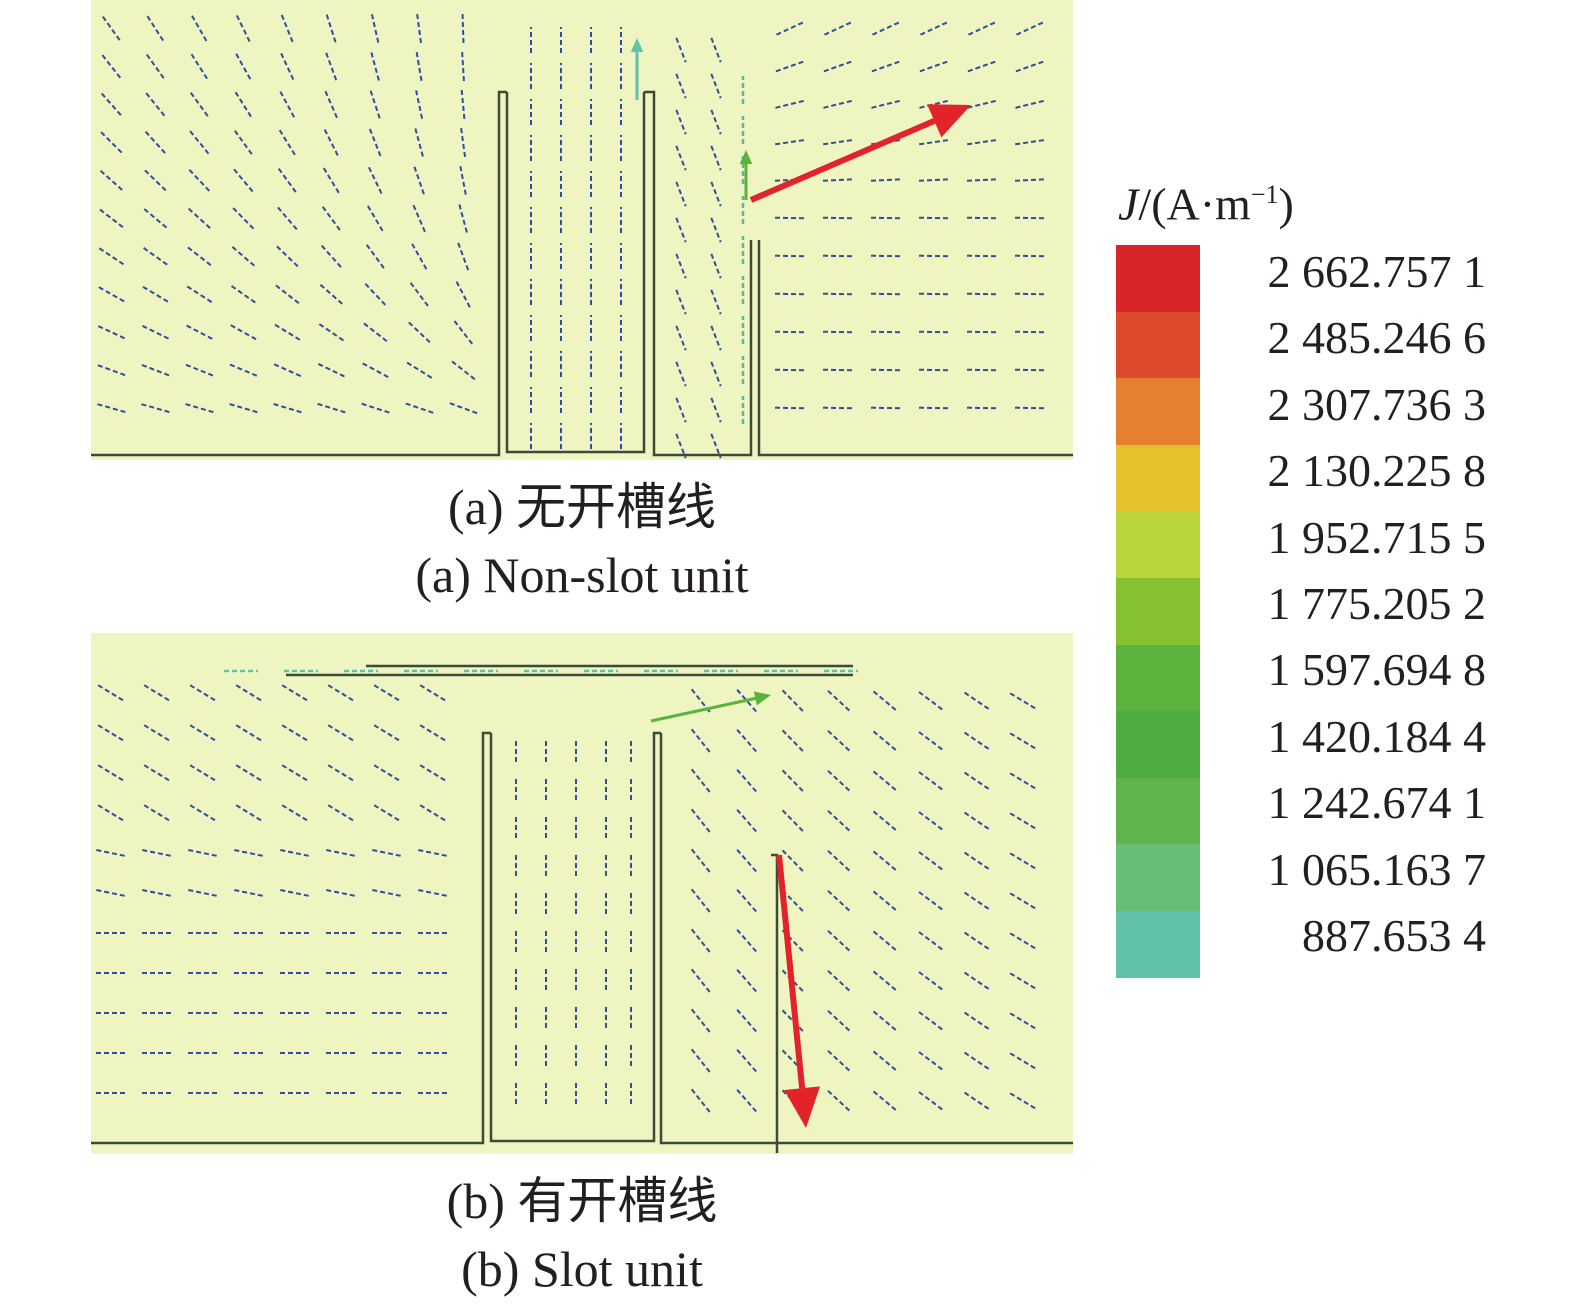  Describe the element at coordinates (582, 1201) in the screenshot. I see `caption-b-chinese: (b) 有开槽线` at that location.